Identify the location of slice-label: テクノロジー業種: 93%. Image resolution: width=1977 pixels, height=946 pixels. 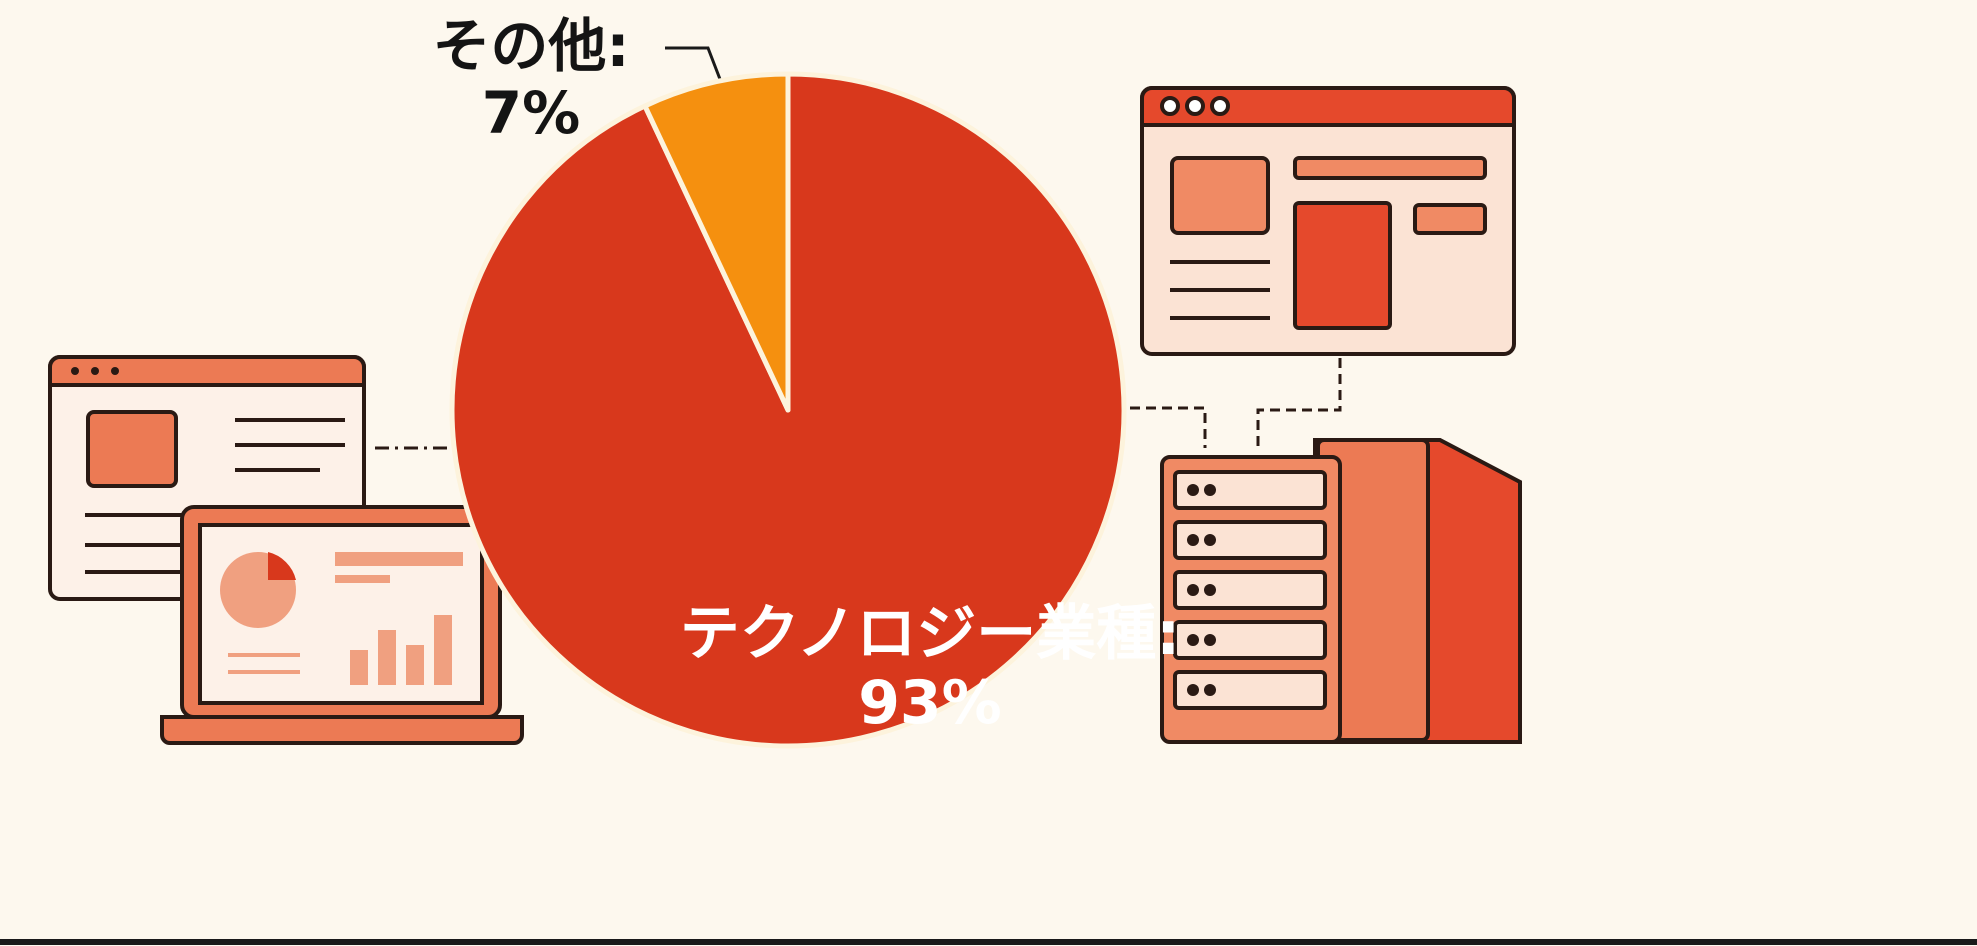
(930, 668).